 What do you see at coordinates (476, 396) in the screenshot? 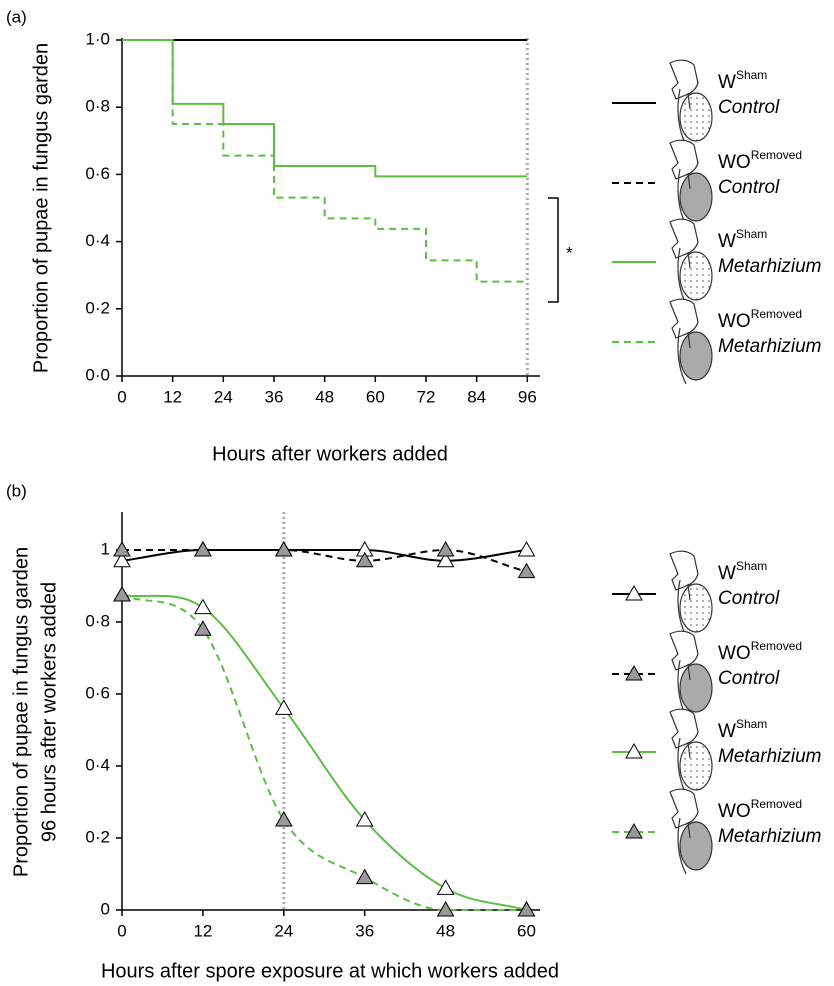
I see `x-tick-label: 84` at bounding box center [476, 396].